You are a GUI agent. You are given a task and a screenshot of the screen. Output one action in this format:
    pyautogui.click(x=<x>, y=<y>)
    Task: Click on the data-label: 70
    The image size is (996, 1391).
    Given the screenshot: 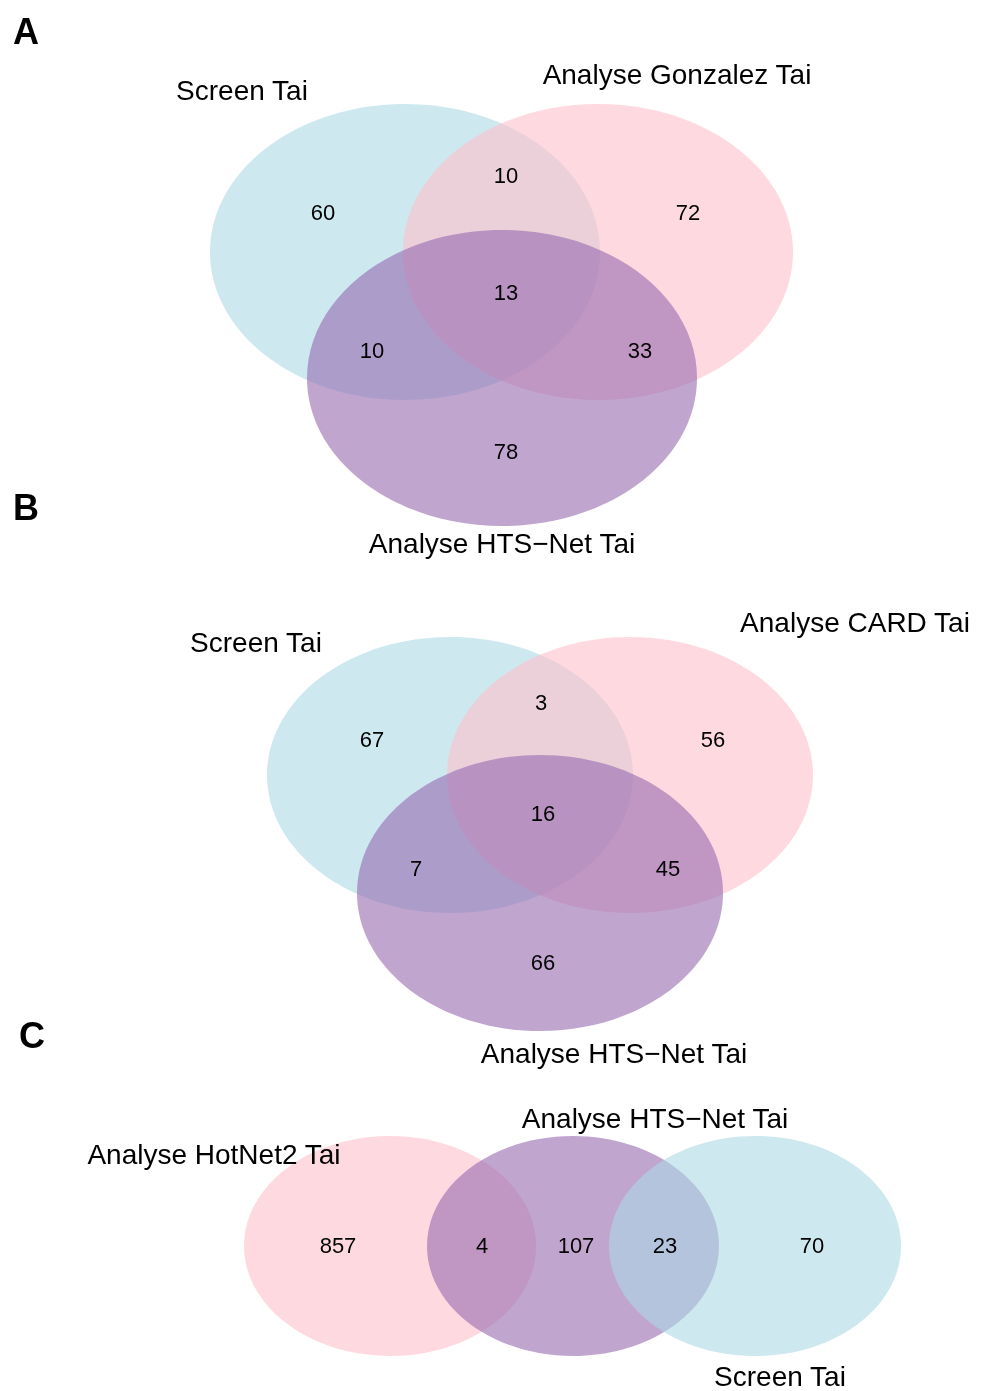 What is the action you would take?
    pyautogui.click(x=812, y=1245)
    